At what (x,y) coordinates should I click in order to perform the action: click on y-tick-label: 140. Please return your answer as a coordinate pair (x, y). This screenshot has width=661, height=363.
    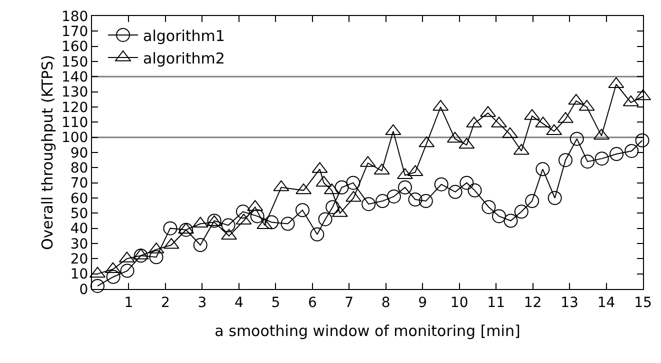
    Looking at the image, I should click on (74, 78).